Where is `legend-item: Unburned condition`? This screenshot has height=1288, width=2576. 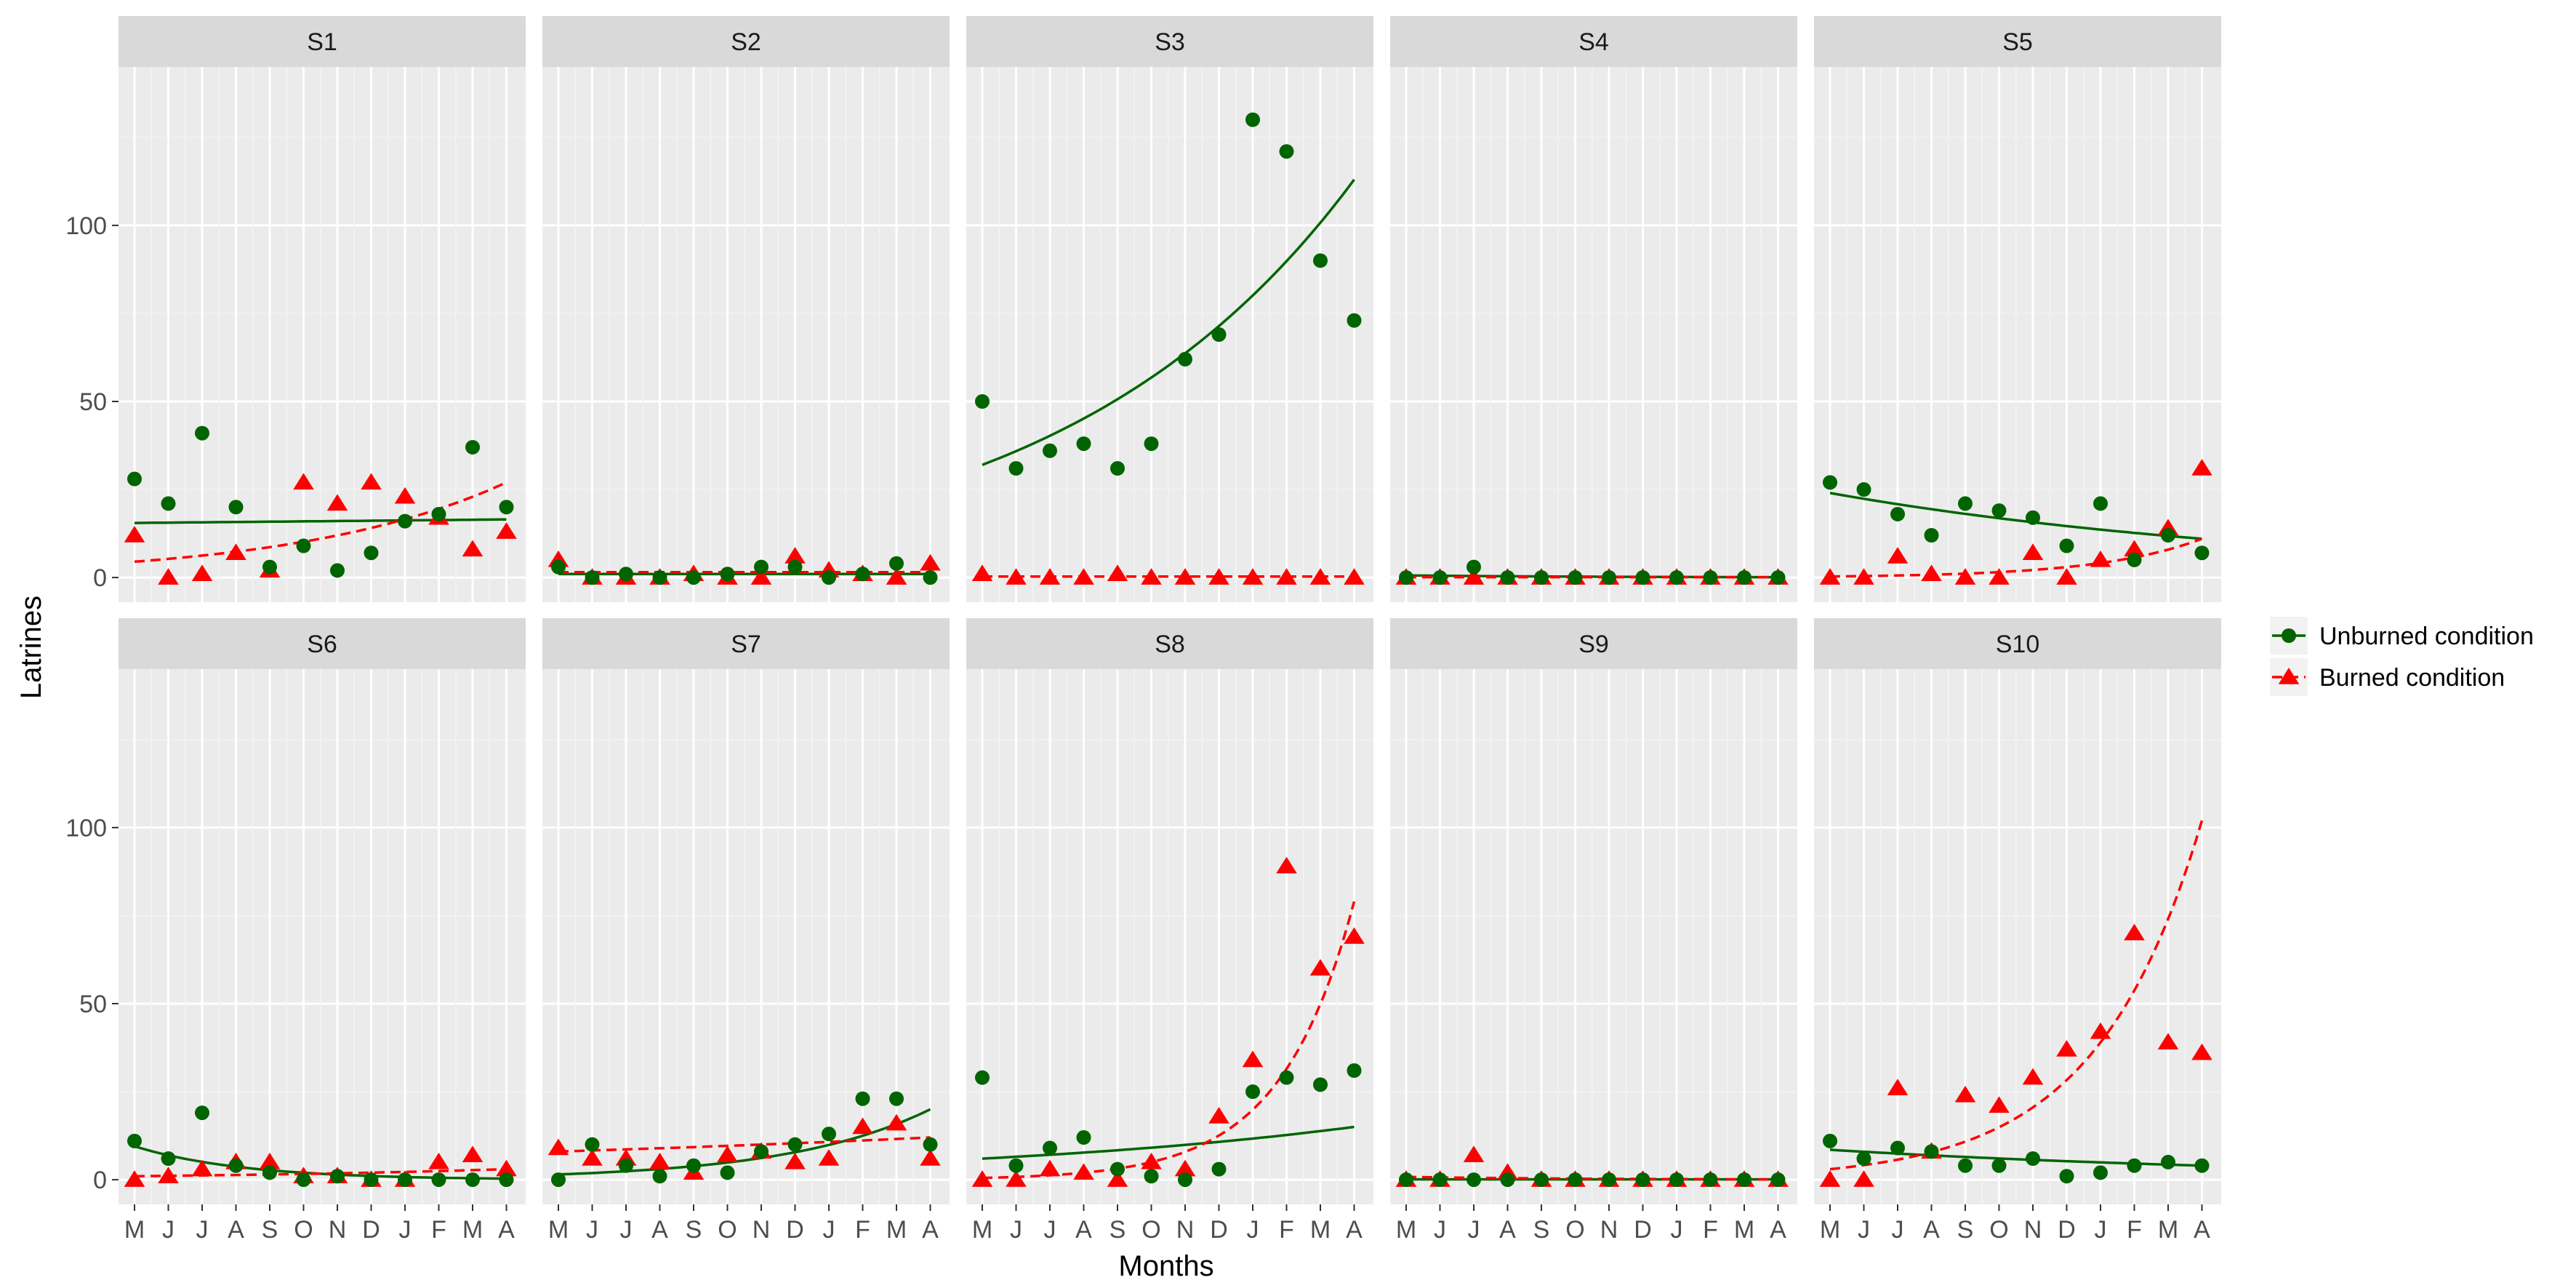 legend-item: Unburned condition is located at coordinates (2402, 636).